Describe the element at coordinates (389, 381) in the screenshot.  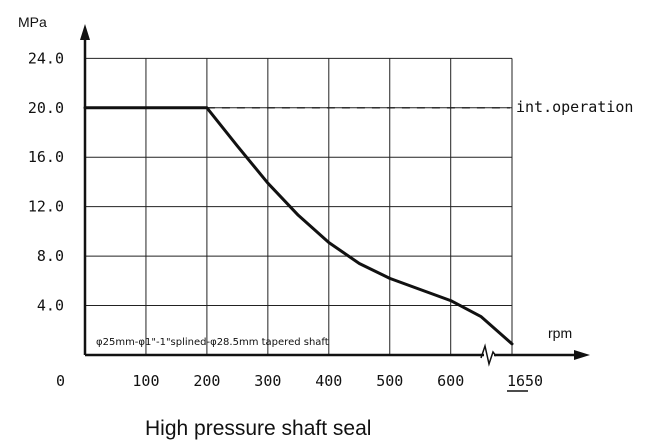
I see `x-tick-label: 500` at that location.